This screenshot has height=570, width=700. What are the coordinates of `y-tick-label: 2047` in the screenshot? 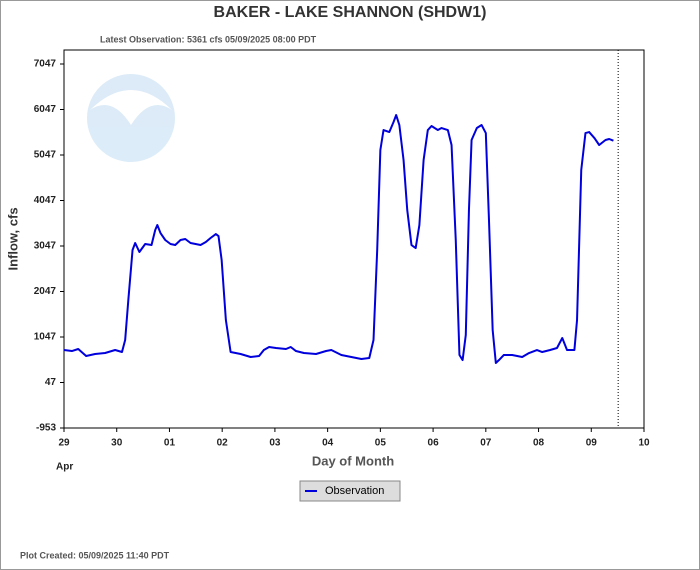 It's located at (45, 291).